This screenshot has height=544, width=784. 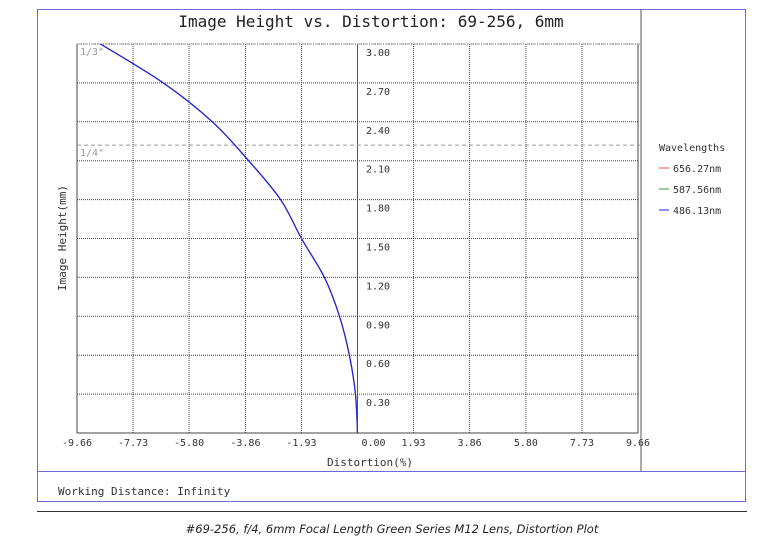 I want to click on x-tick-label: 9.66, so click(x=638, y=443).